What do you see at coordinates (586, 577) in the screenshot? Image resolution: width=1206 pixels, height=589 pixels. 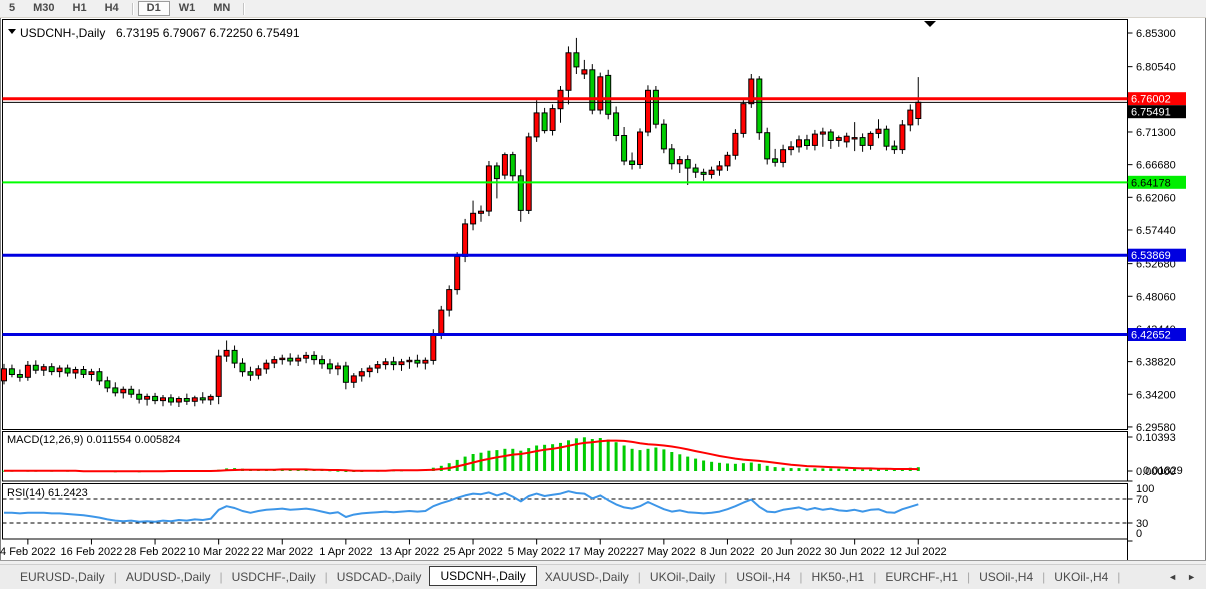 I see `tab-xauusd-daily: XAUUSD-,Daily` at bounding box center [586, 577].